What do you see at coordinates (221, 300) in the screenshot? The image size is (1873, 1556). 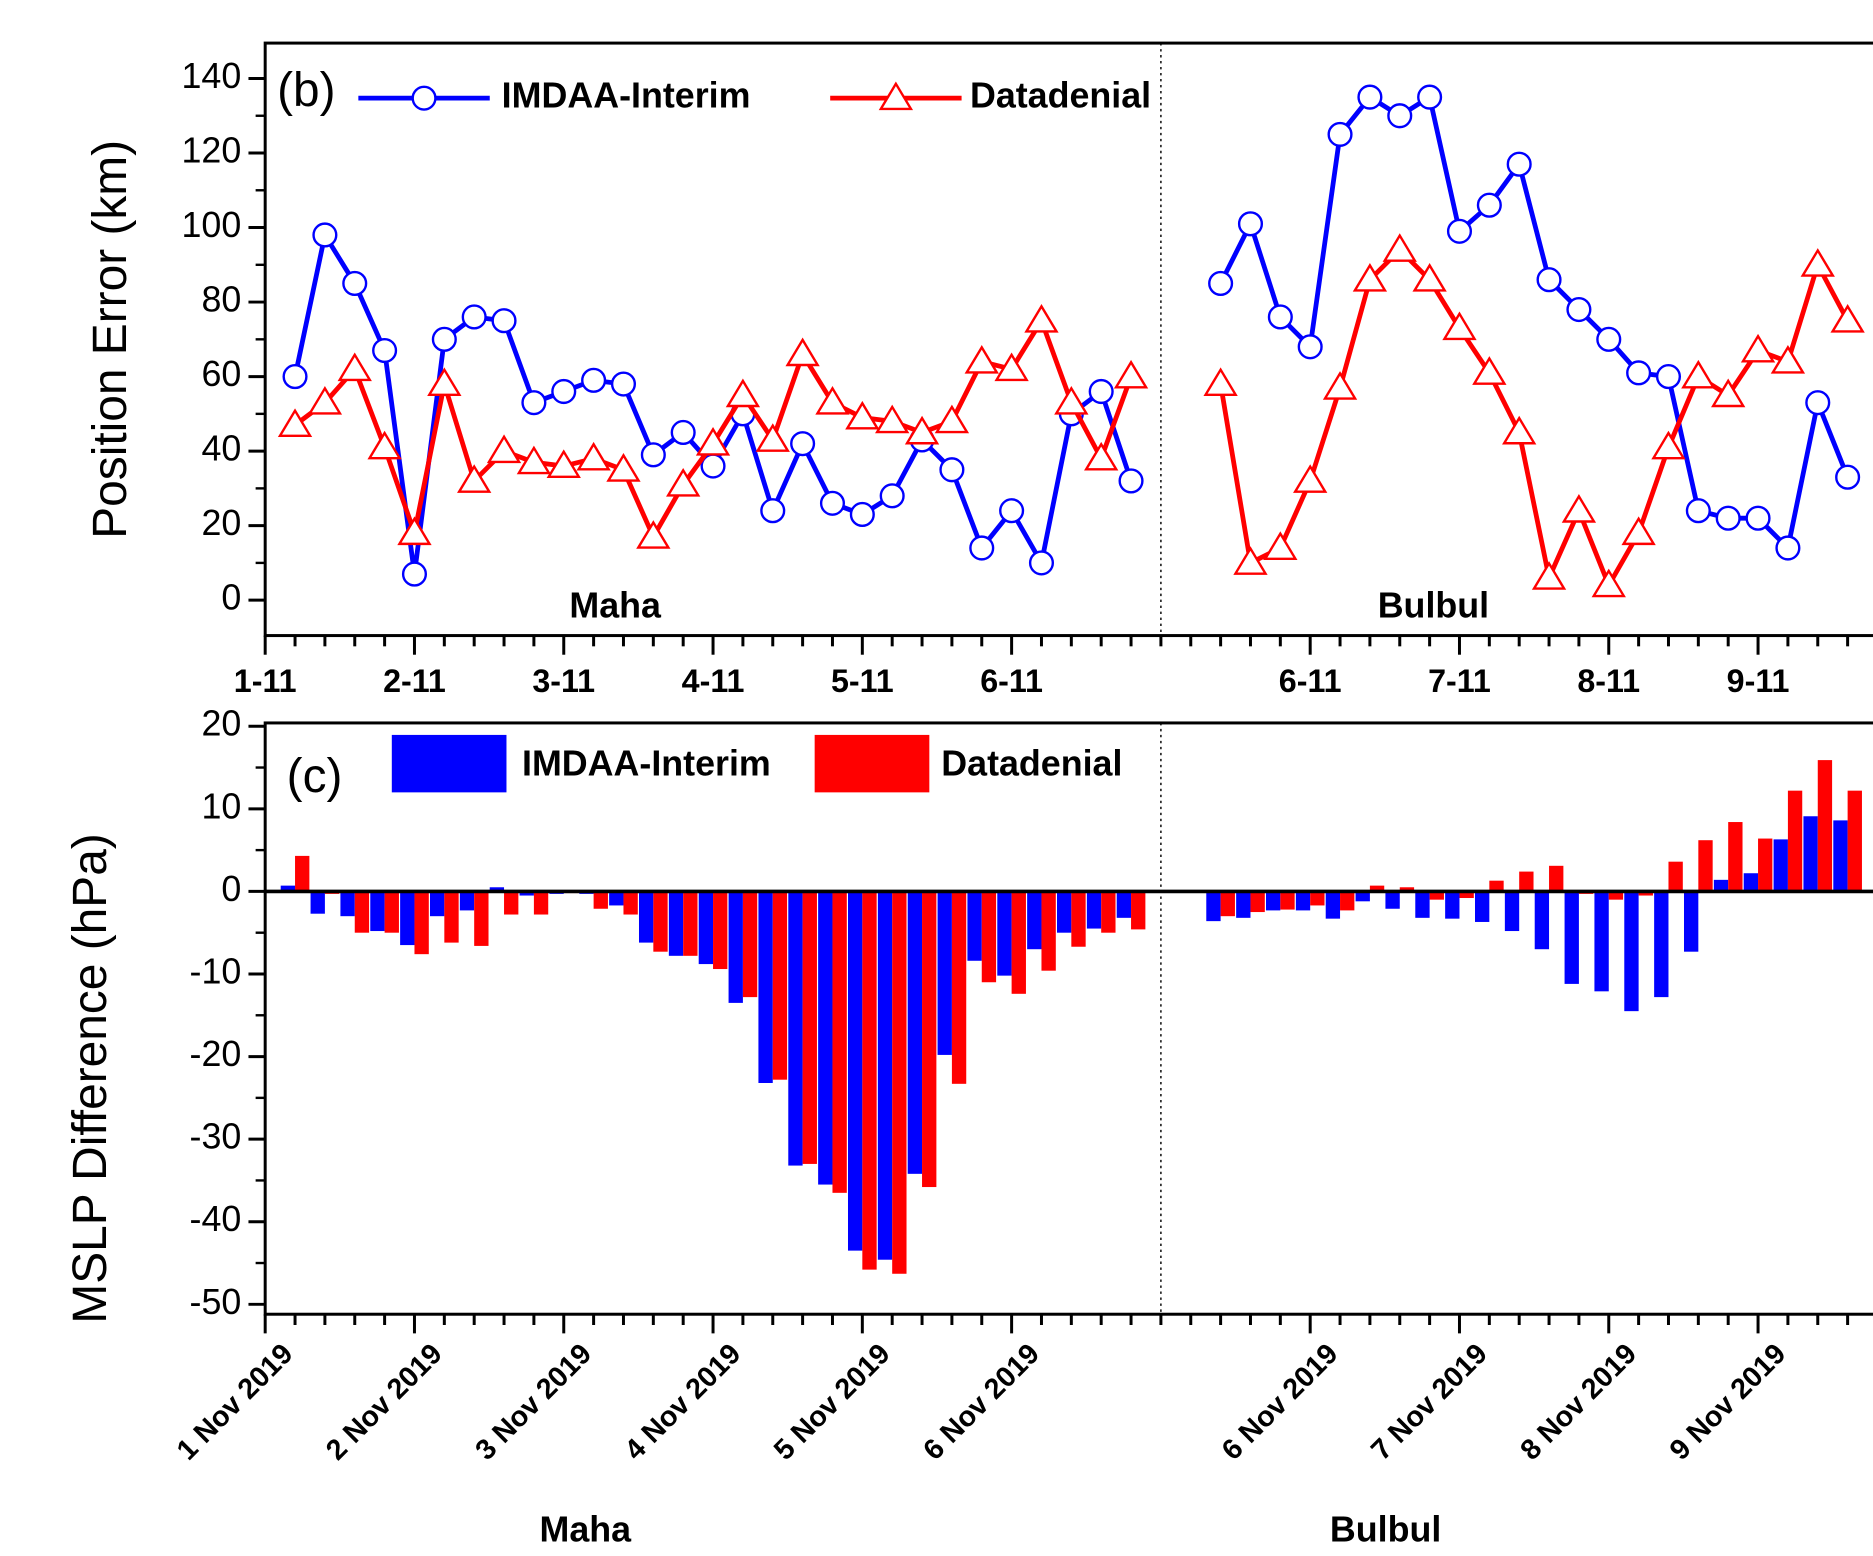 I see `y-tick-label: 80` at bounding box center [221, 300].